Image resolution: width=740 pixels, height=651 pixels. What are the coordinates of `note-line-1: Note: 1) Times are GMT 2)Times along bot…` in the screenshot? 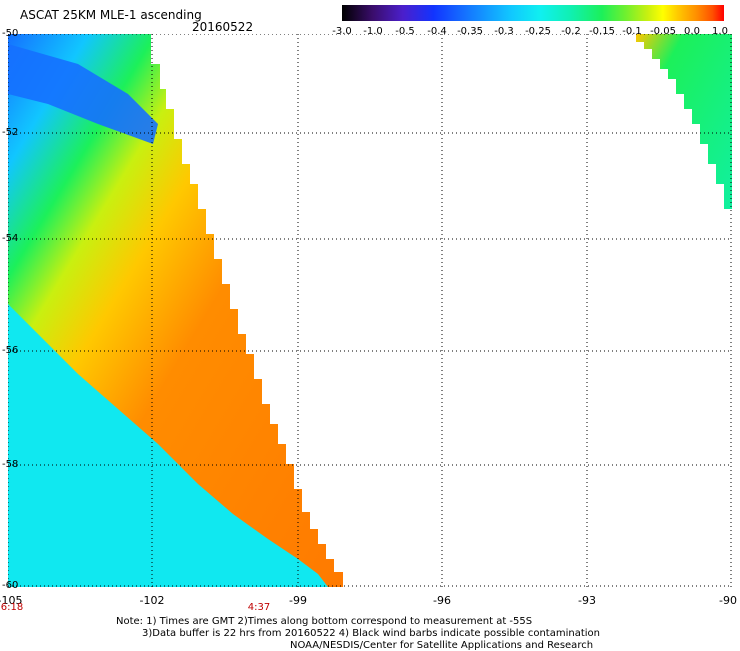 It's located at (324, 621).